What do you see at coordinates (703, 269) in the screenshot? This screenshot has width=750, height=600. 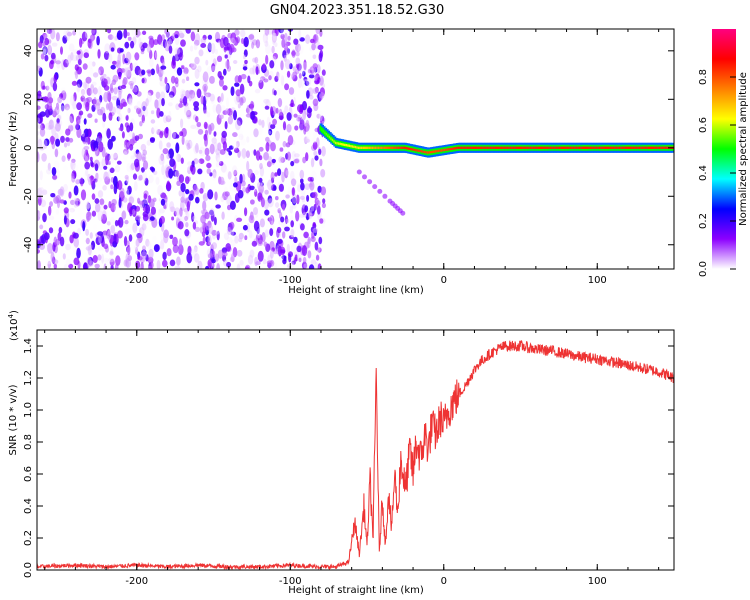 I see `colorbar-tick-label: 0.0` at bounding box center [703, 269].